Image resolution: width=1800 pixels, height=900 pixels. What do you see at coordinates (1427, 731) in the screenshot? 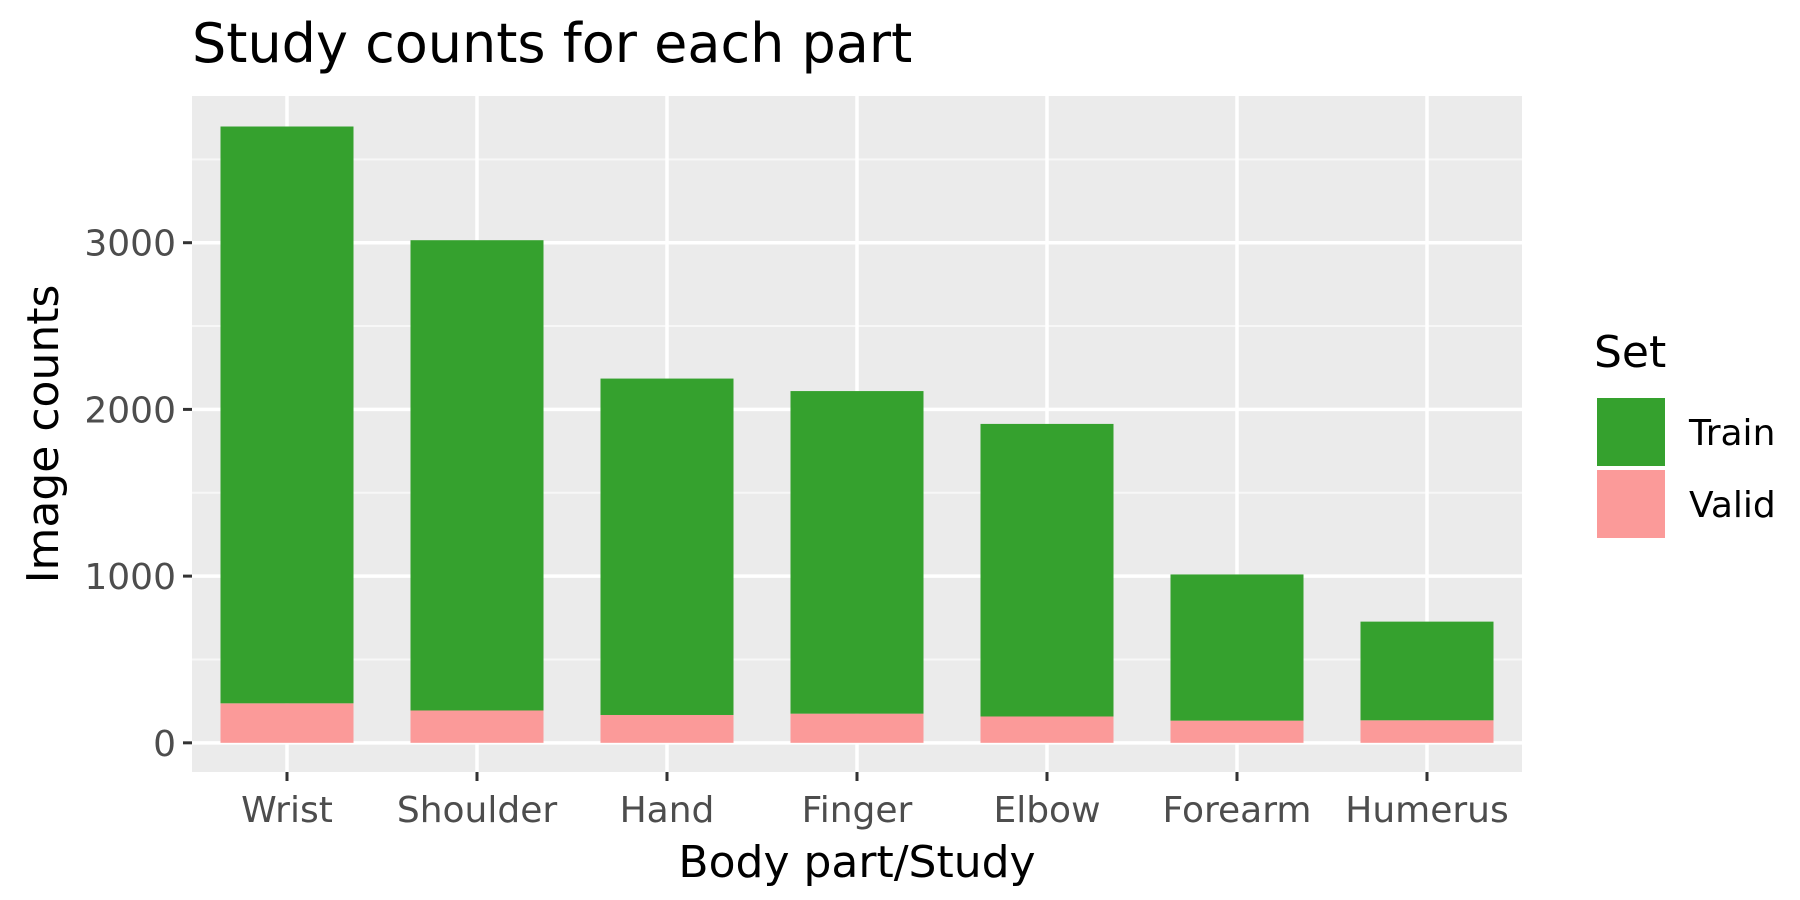
I see `bar-valid-humerus` at bounding box center [1427, 731].